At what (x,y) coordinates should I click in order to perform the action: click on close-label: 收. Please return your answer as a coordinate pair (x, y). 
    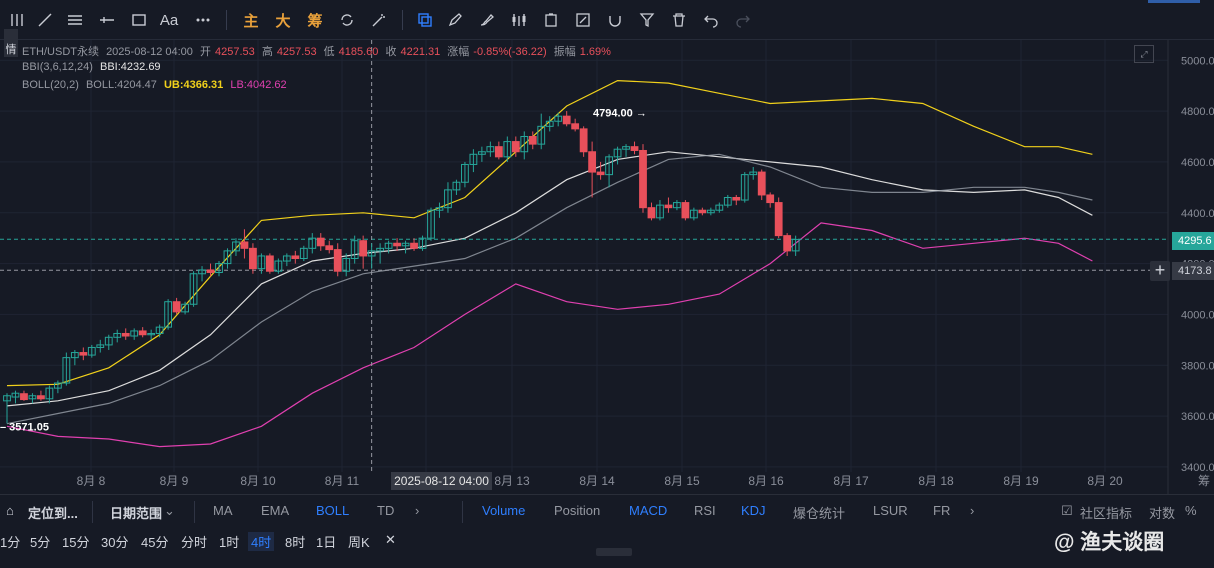
    Looking at the image, I should click on (391, 52).